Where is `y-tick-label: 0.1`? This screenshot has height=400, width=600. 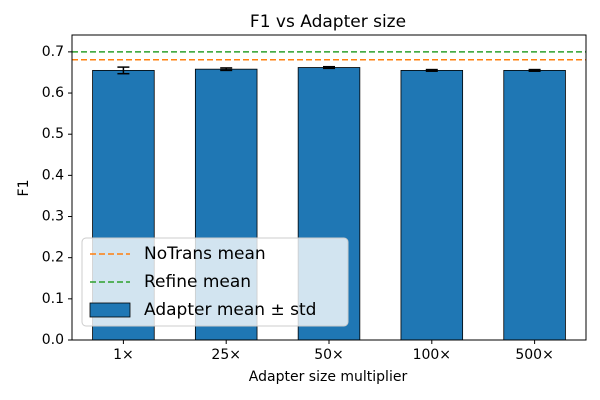 y-tick-label: 0.1 is located at coordinates (53, 299).